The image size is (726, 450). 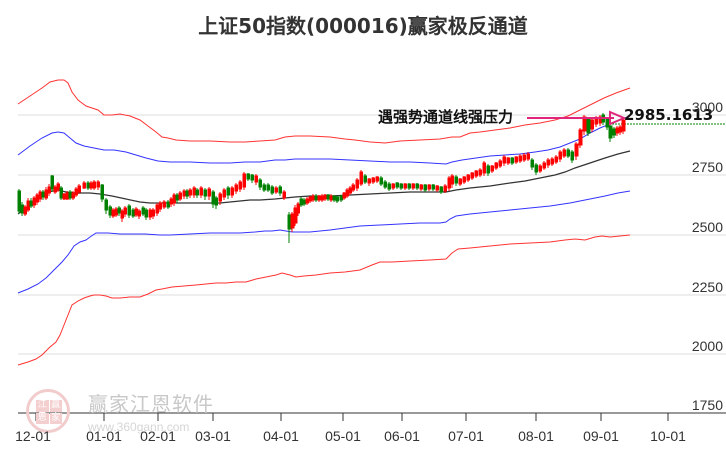 What do you see at coordinates (213, 436) in the screenshot?
I see `x-tick-label: 03-01` at bounding box center [213, 436].